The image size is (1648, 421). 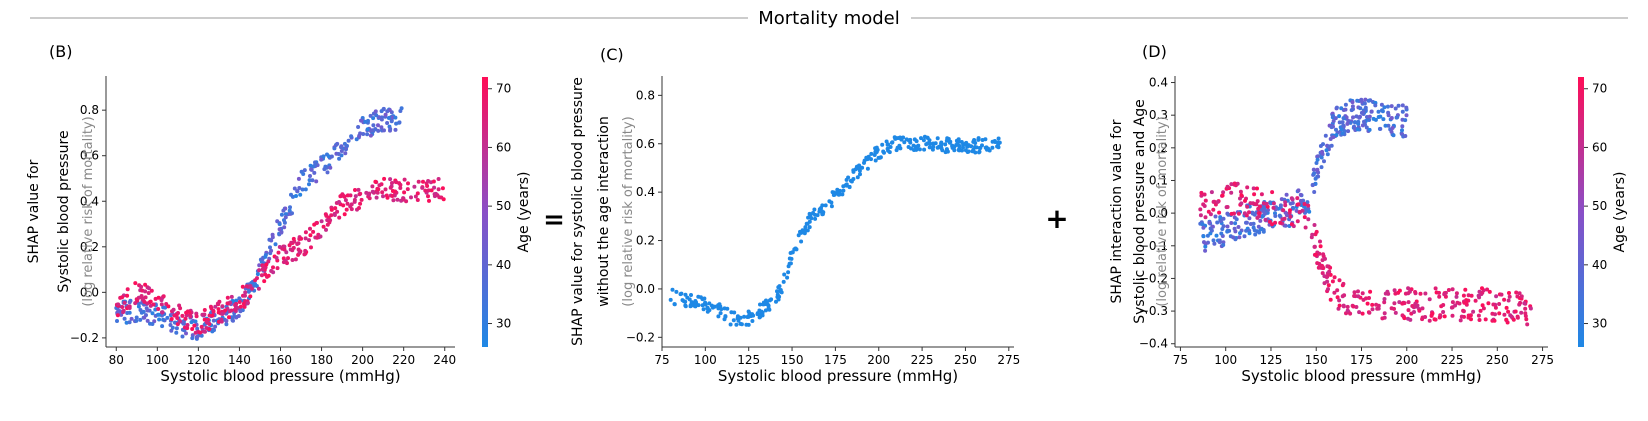 What do you see at coordinates (524, 212) in the screenshot?
I see `colorbar-label: Age (years)` at bounding box center [524, 212].